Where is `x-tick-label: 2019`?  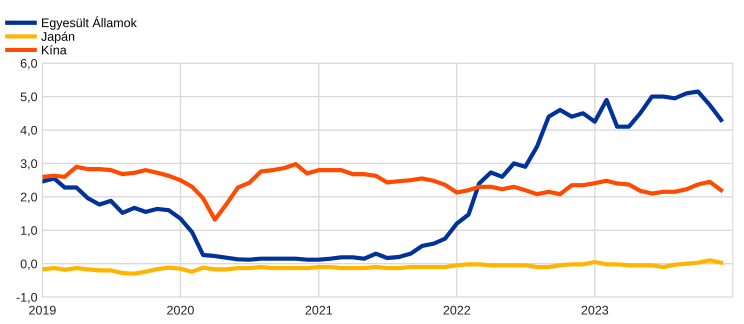 x-tick-label: 2019 is located at coordinates (42, 310).